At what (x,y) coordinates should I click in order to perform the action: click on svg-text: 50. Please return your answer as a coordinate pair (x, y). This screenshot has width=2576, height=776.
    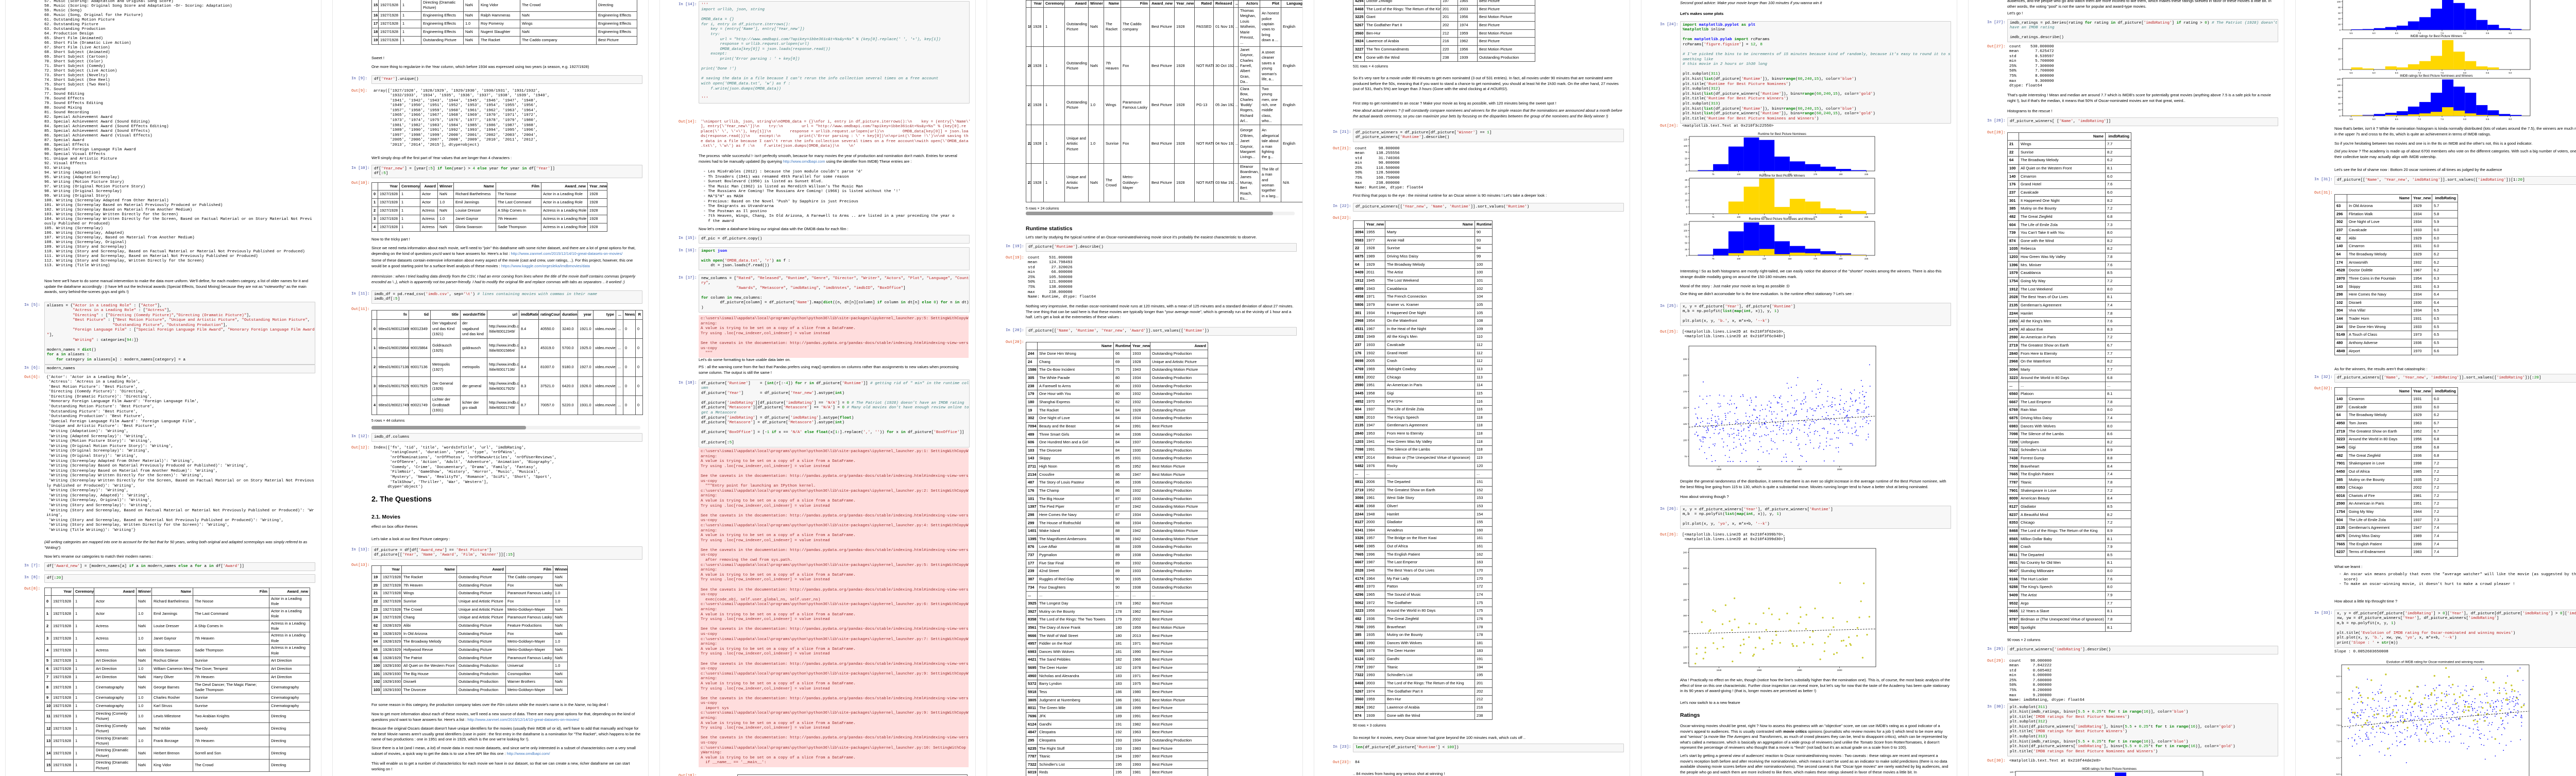
    Looking at the image, I should click on (1686, 158).